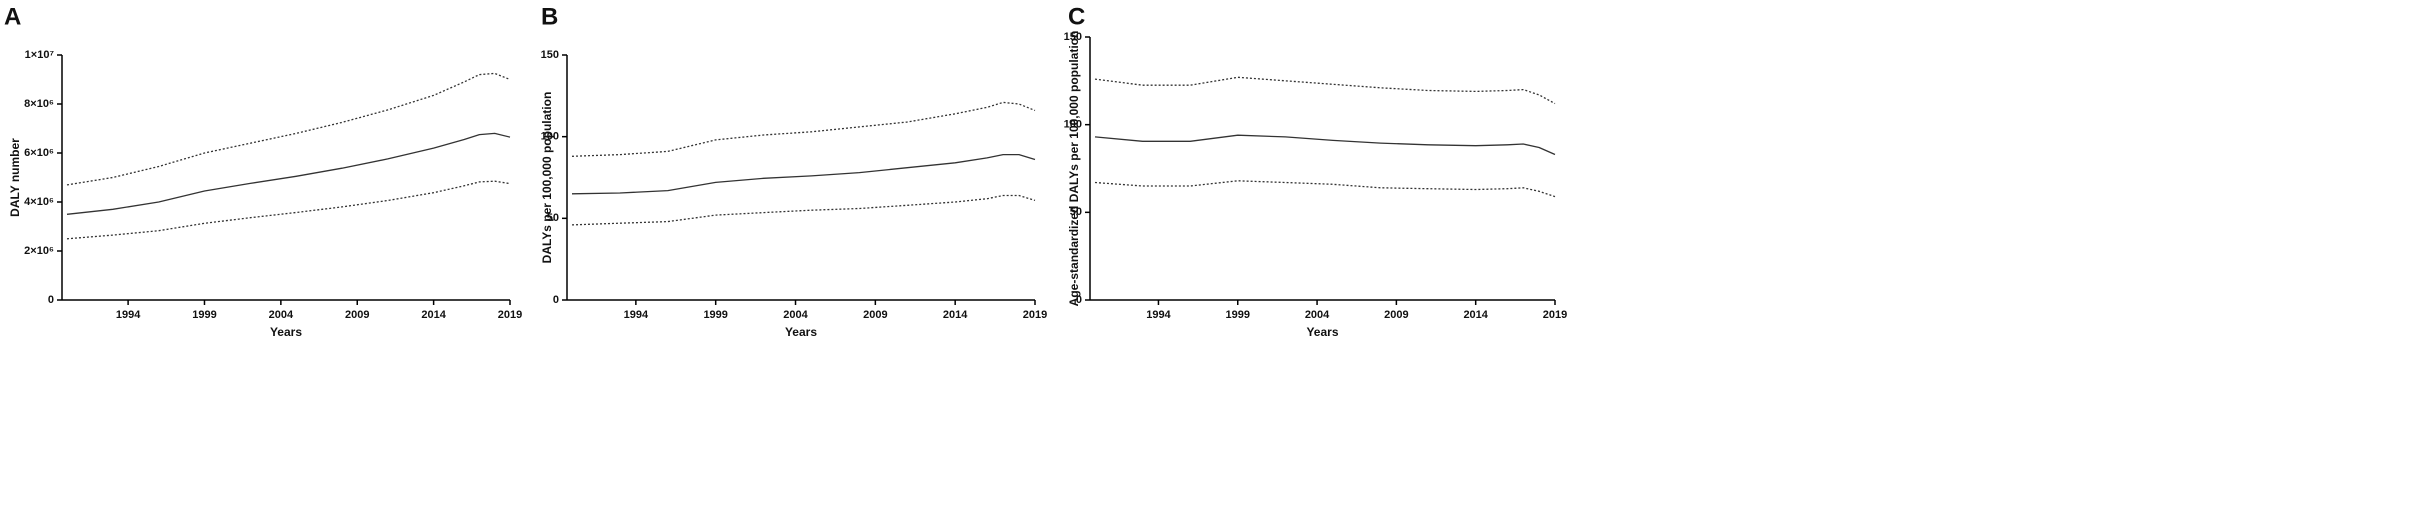  I want to click on y-tick-label: 4×10⁶, so click(39, 202).